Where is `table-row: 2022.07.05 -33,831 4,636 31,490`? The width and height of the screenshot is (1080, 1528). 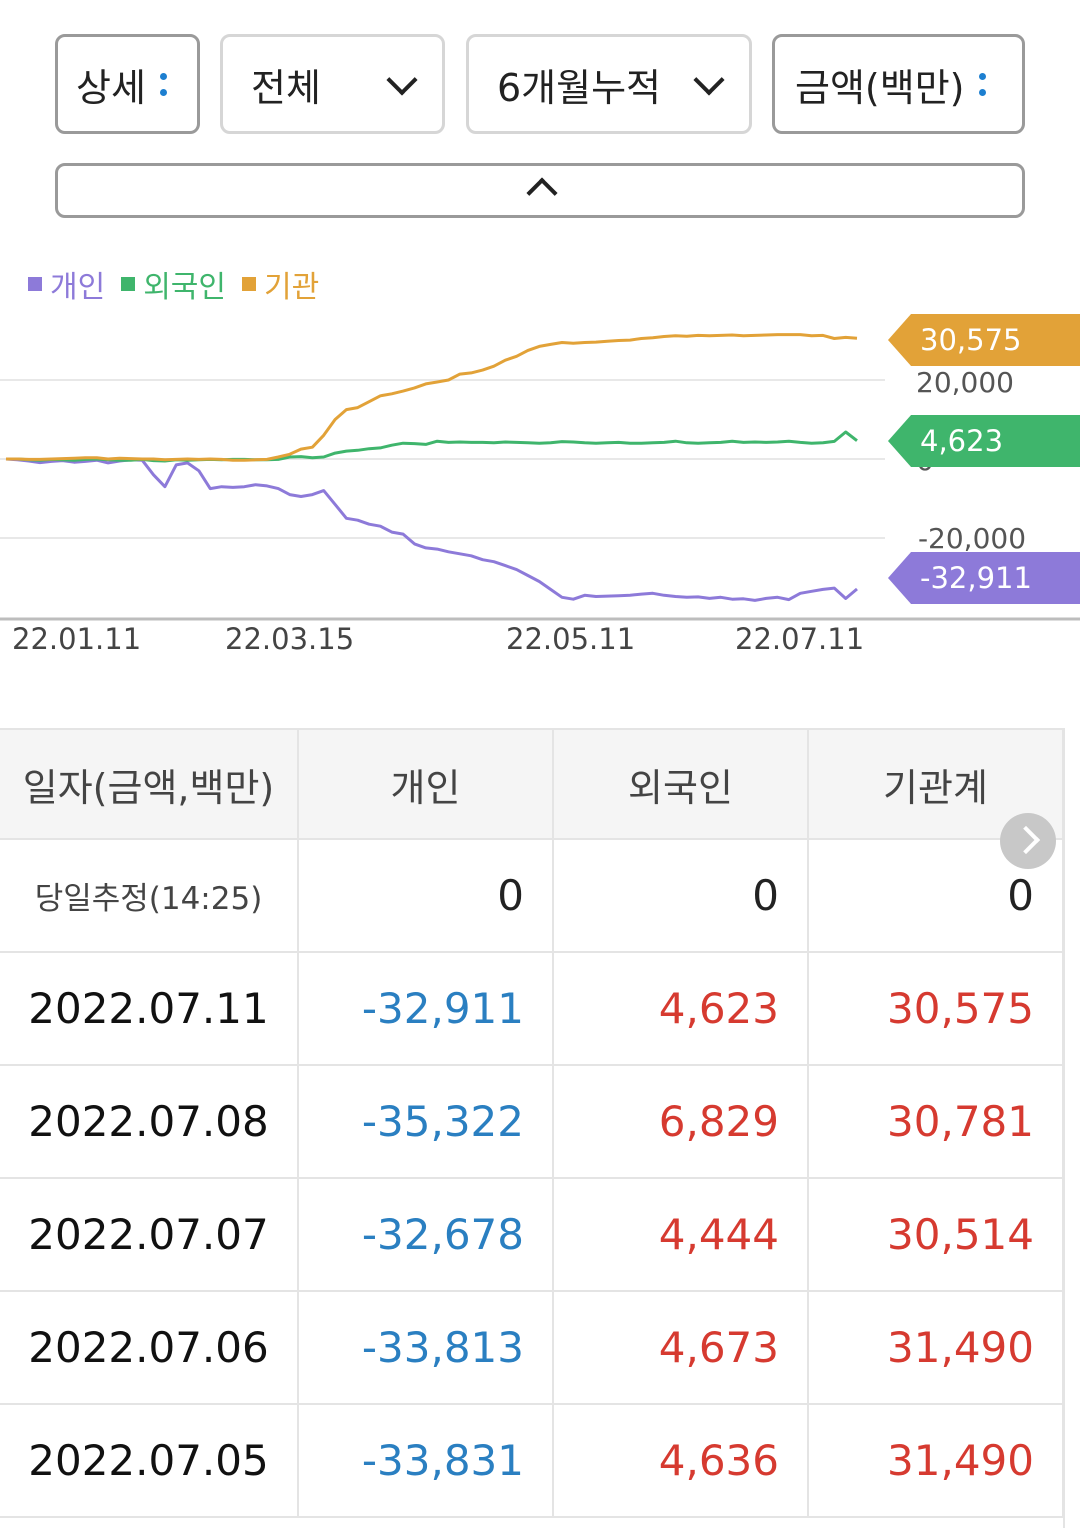 table-row: 2022.07.05 -33,831 4,636 31,490 is located at coordinates (540, 1461).